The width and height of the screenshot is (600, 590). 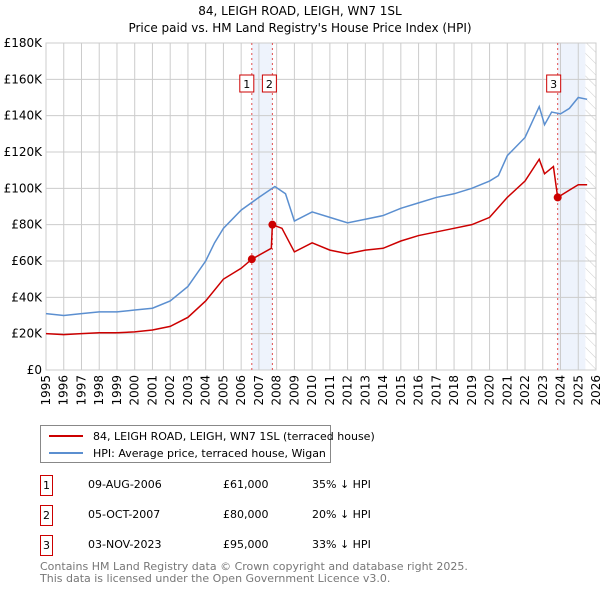 What do you see at coordinates (246, 484) in the screenshot?
I see `sale-price: £61,000` at bounding box center [246, 484].